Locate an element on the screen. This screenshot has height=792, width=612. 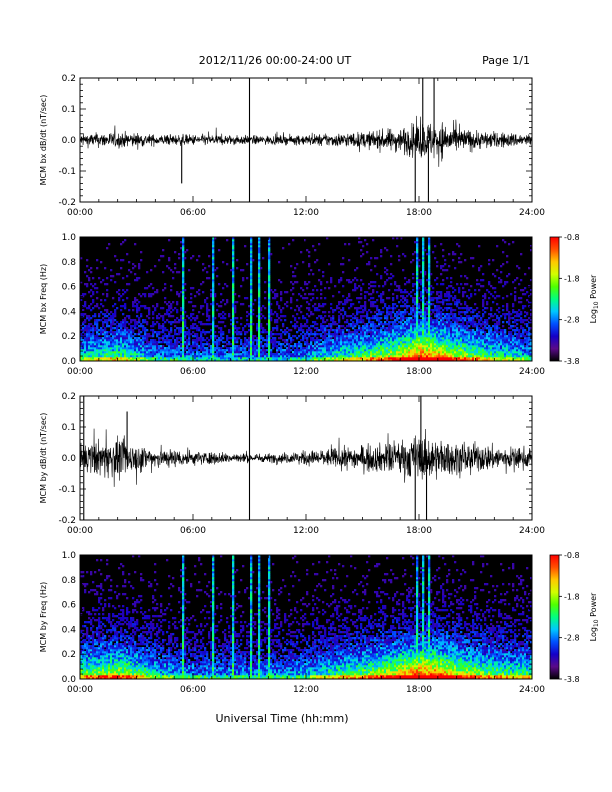
figure-title: 2012/11/26 00:00-24:00 UT is located at coordinates (275, 60).